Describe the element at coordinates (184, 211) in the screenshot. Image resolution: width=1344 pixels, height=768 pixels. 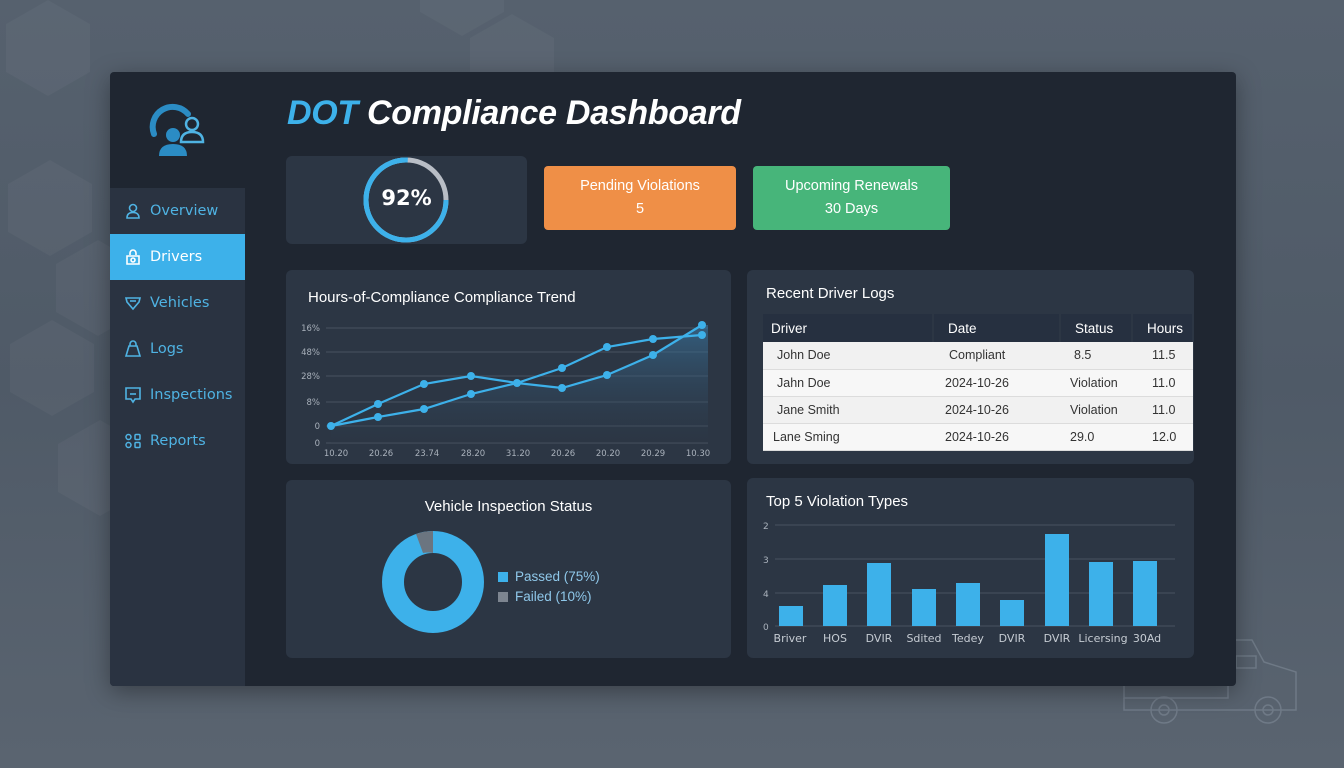
I see `sidebar-item-label: Overview` at that location.